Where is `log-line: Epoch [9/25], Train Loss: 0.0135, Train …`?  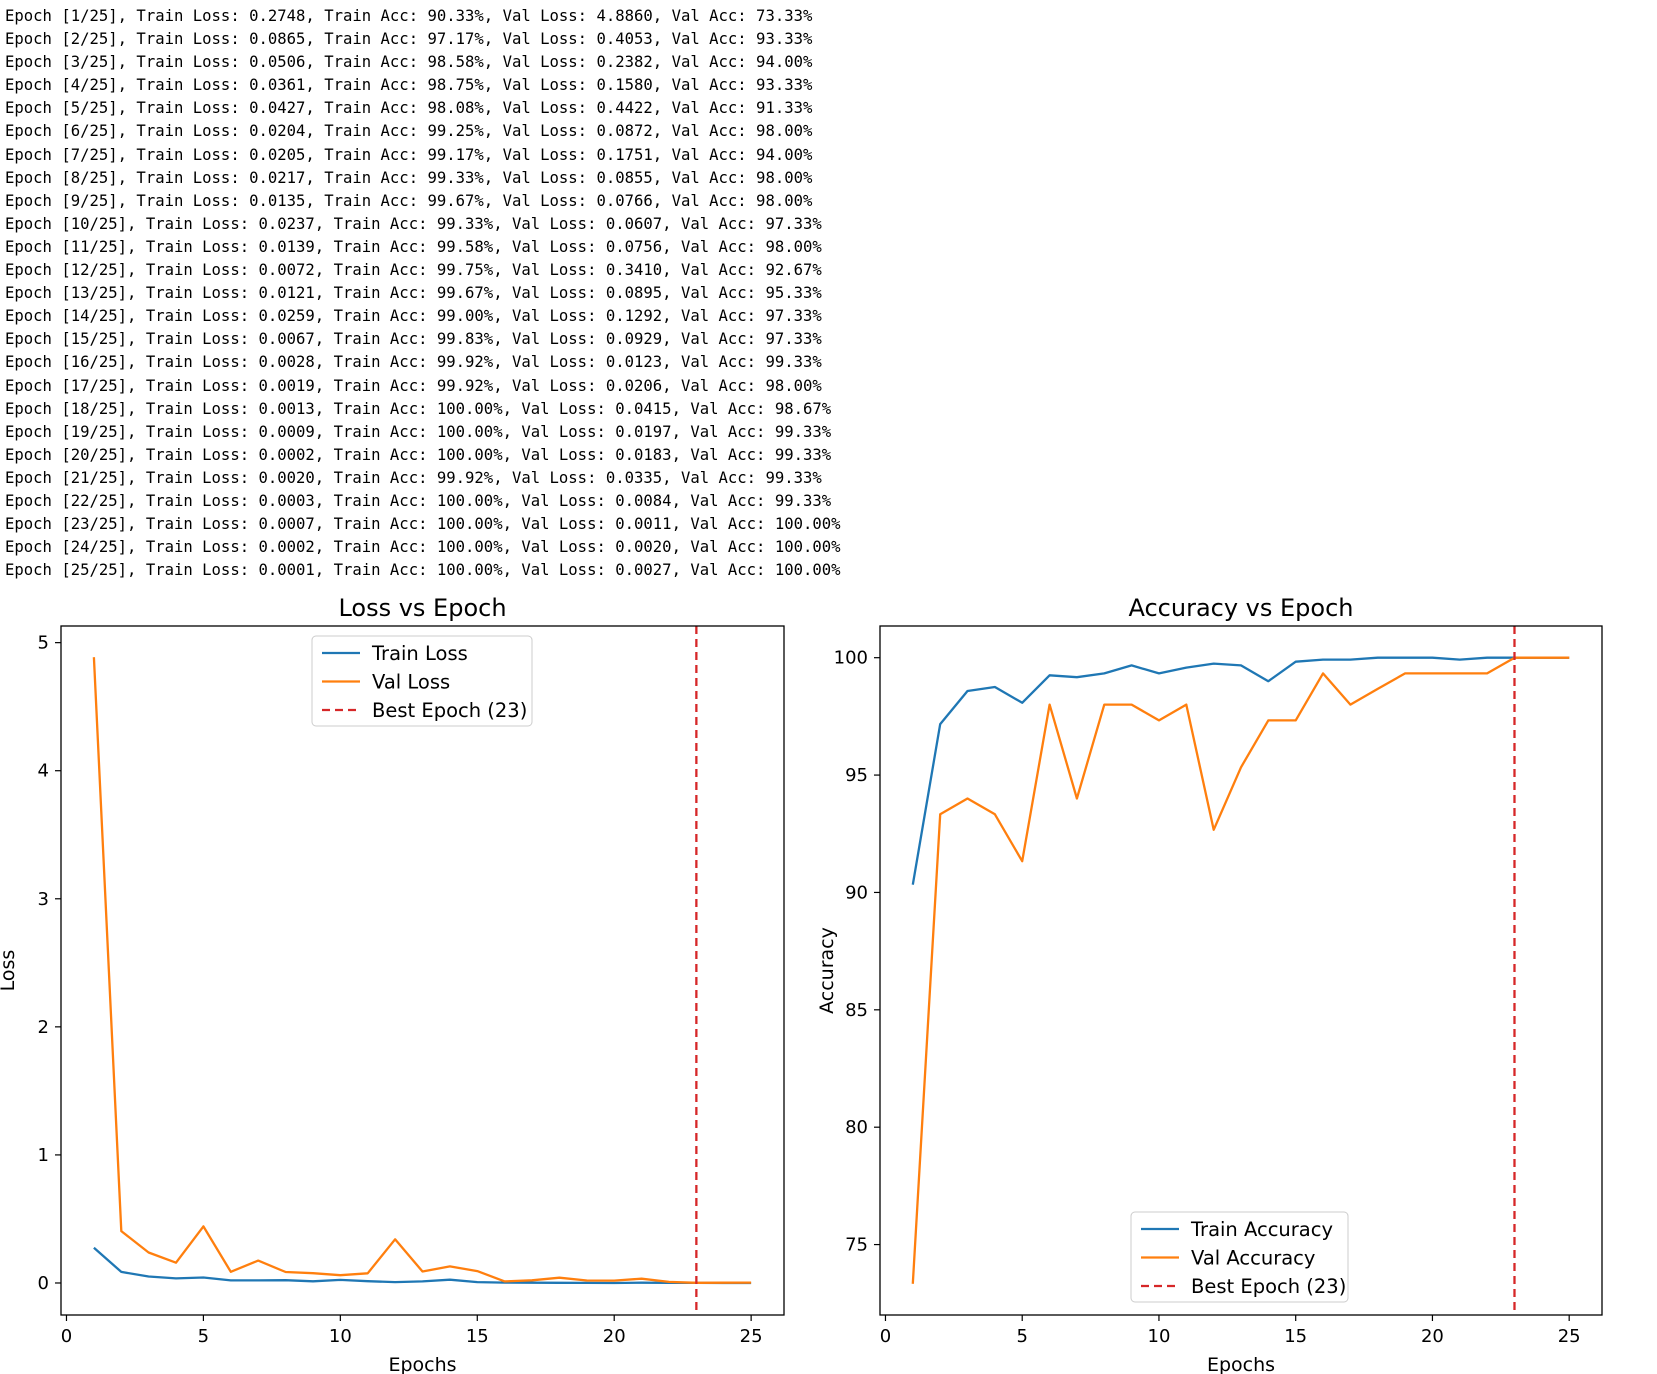
log-line: Epoch [9/25], Train Loss: 0.0135, Train … is located at coordinates (409, 200).